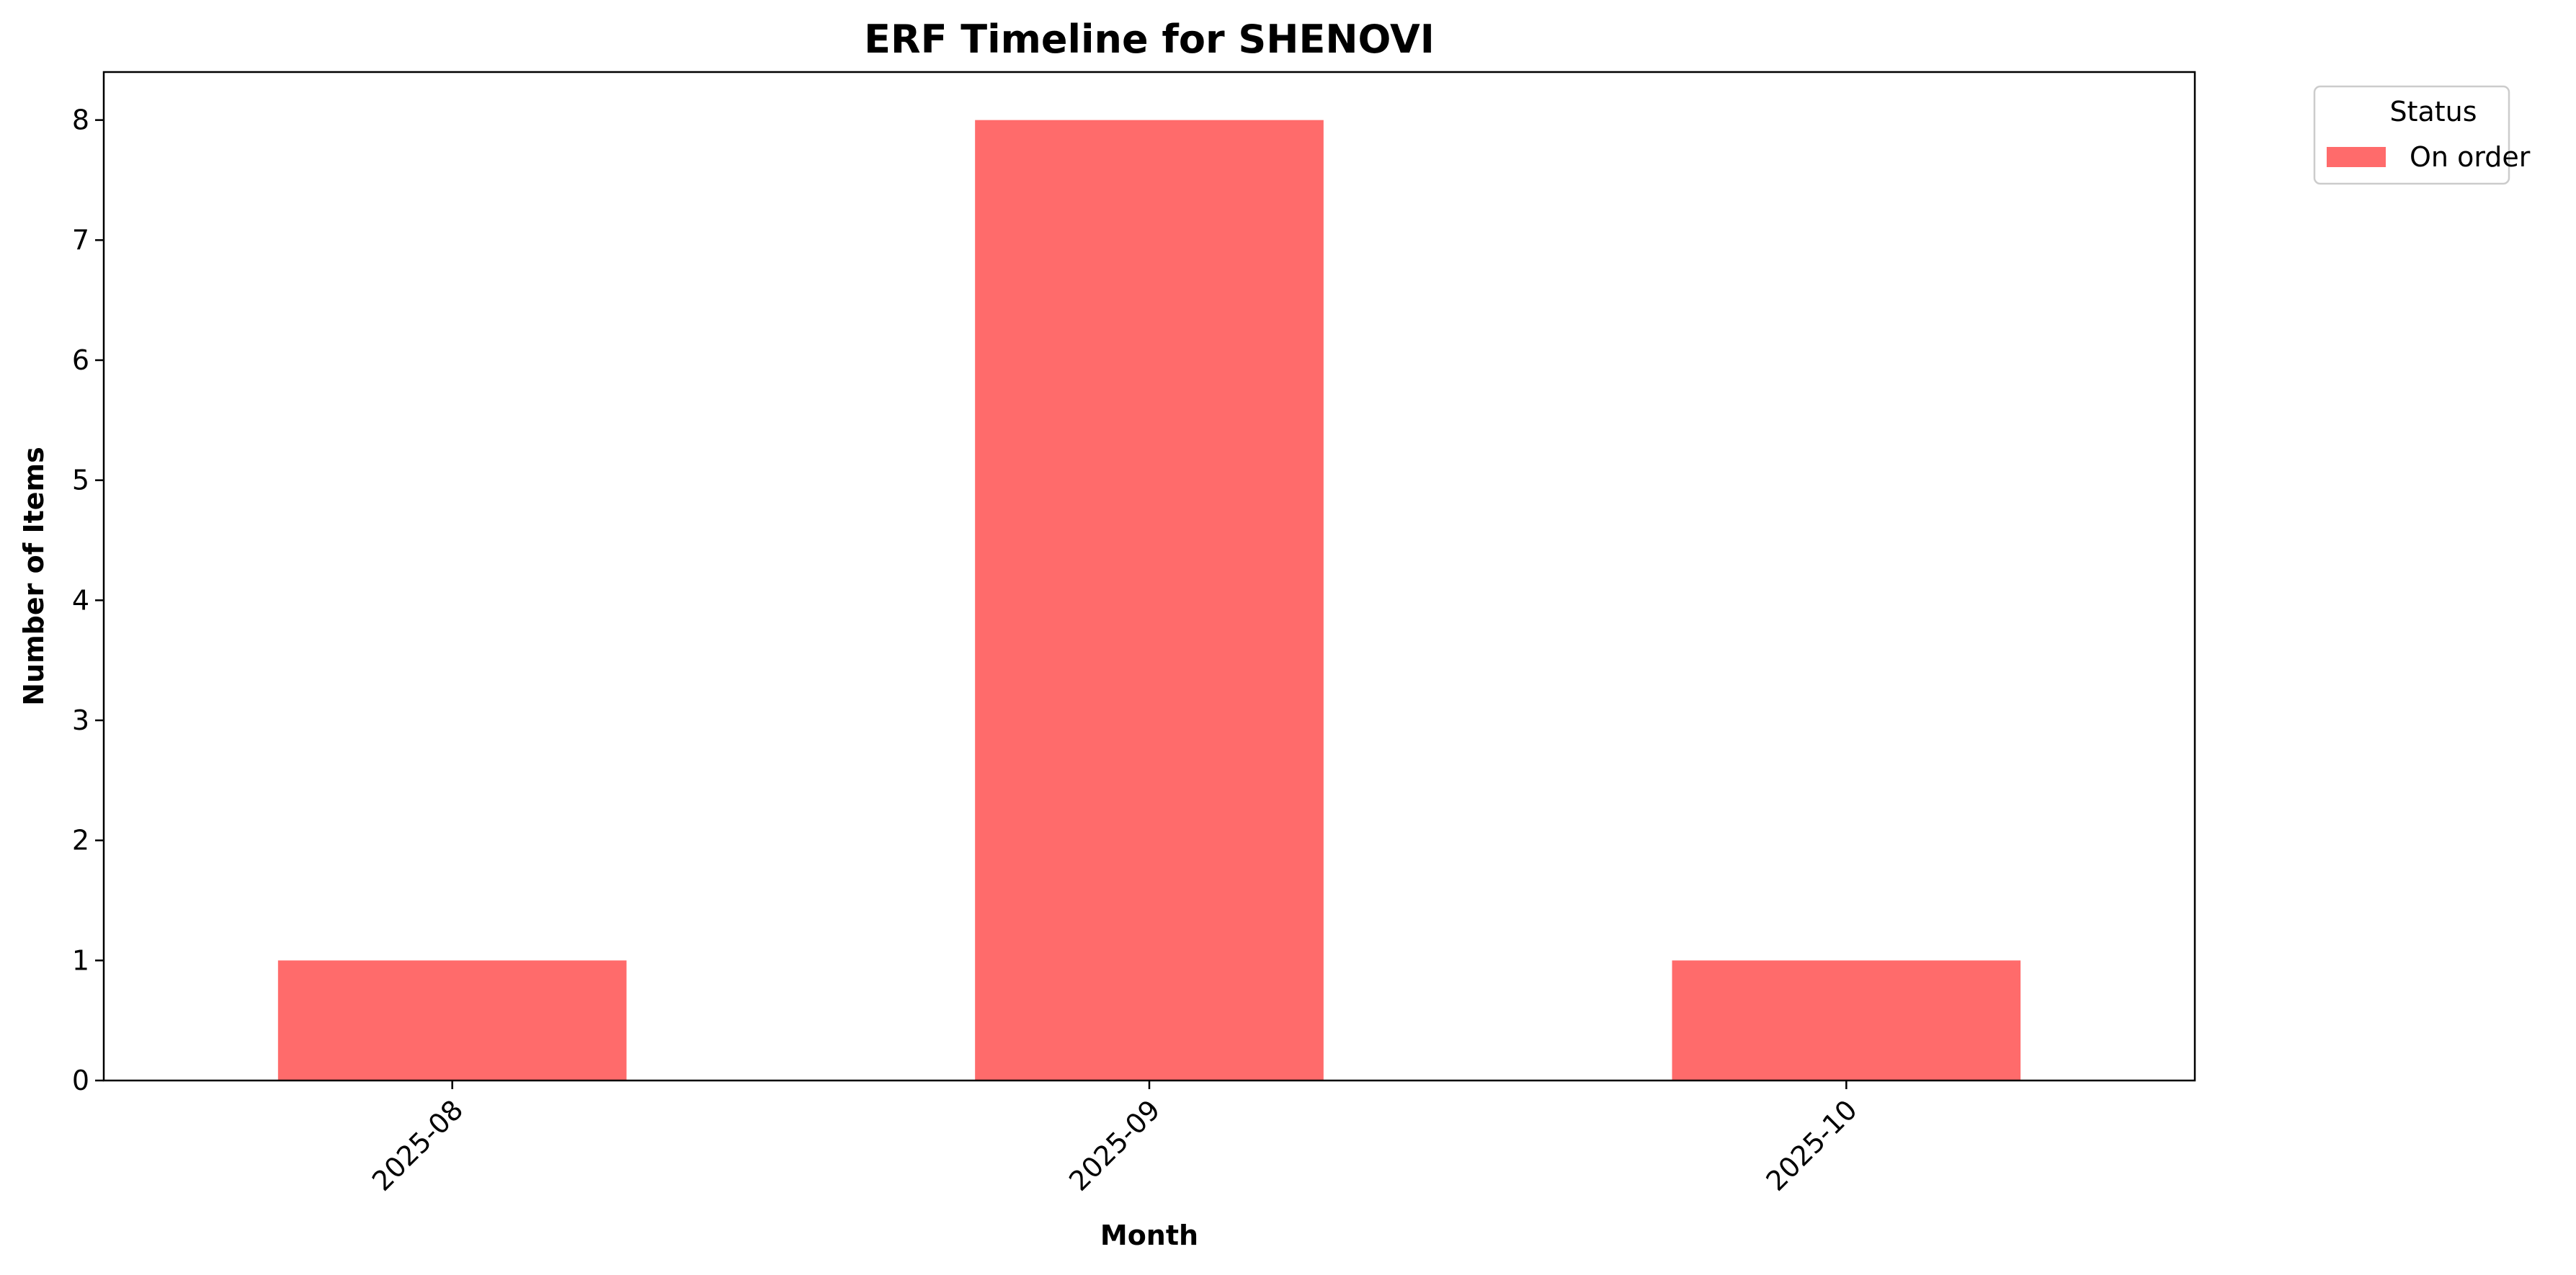 This screenshot has width=2576, height=1275. What do you see at coordinates (2433, 112) in the screenshot?
I see `legend-title: Status` at bounding box center [2433, 112].